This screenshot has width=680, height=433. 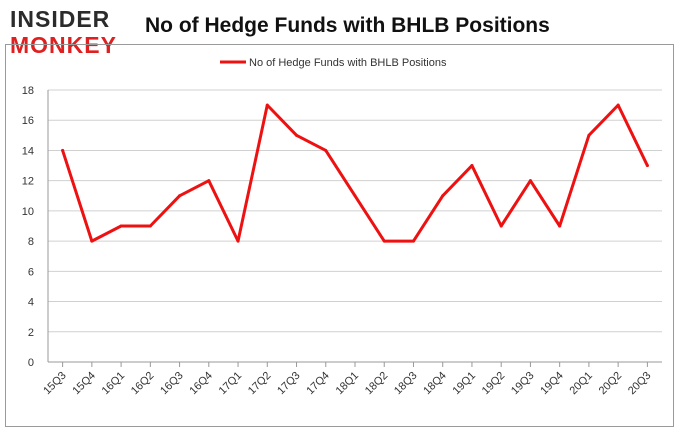 What do you see at coordinates (465, 384) in the screenshot?
I see `x-tick-label: 19Q1` at bounding box center [465, 384].